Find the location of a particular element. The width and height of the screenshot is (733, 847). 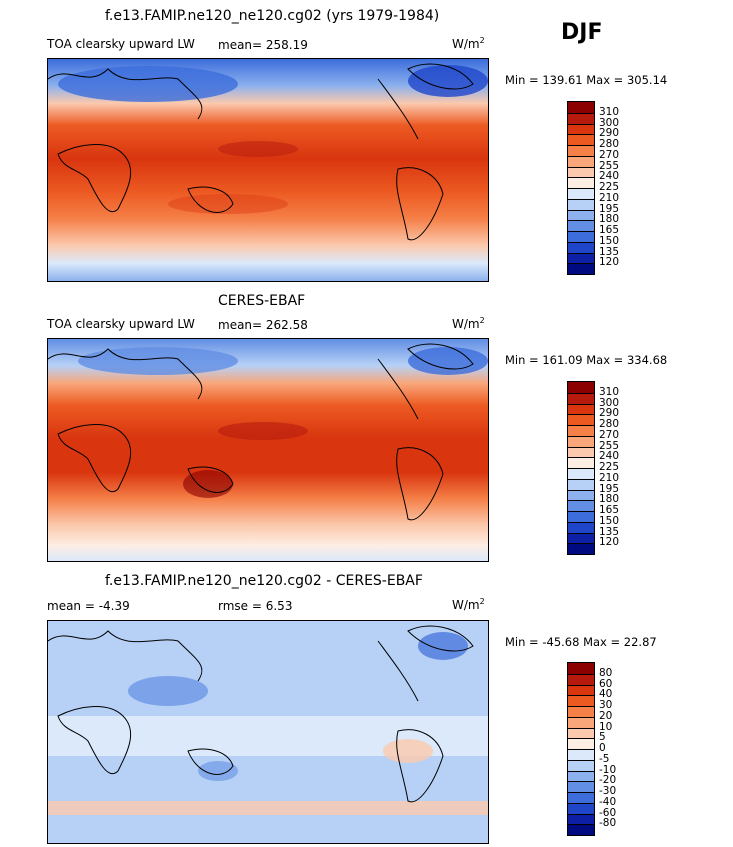

colorbar-tick-label: -5 is located at coordinates (604, 758).